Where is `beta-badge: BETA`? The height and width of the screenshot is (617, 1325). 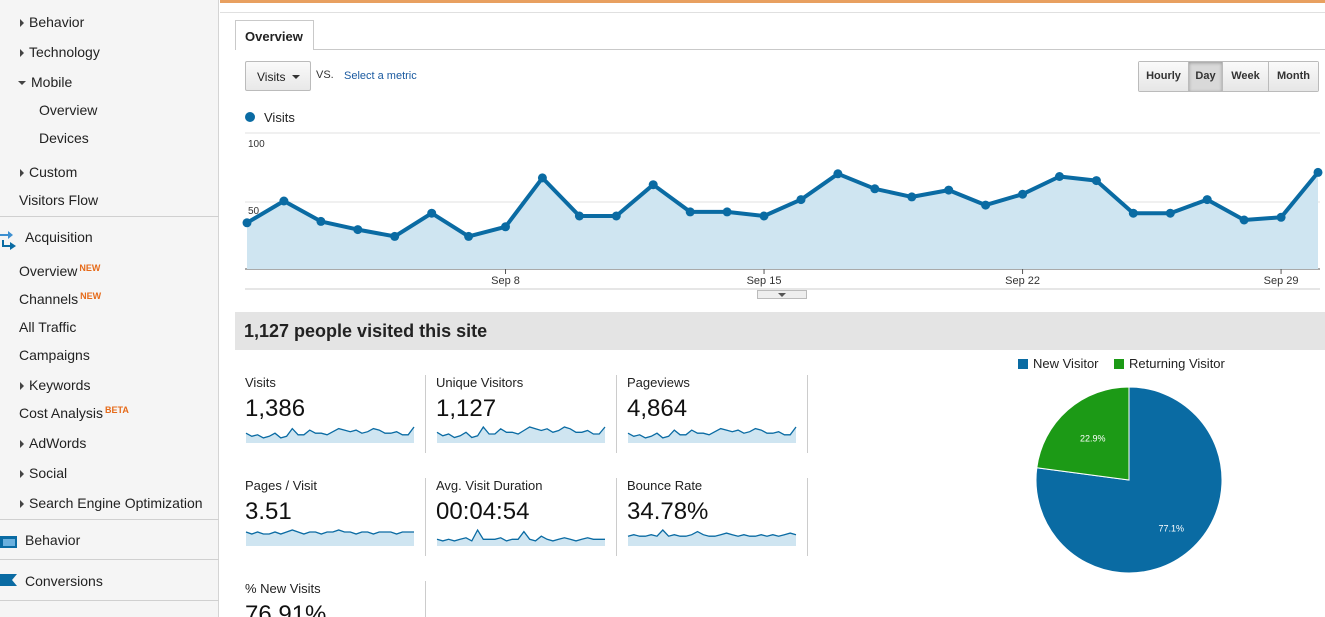 beta-badge: BETA is located at coordinates (117, 410).